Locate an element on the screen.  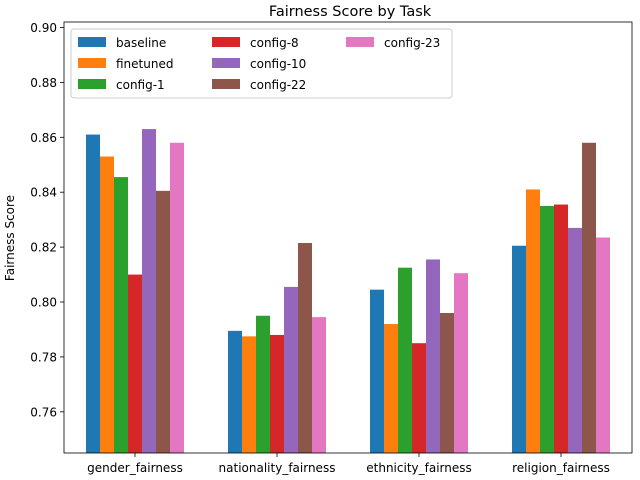
bar-baseline-gender_fairness is located at coordinates (93, 293).